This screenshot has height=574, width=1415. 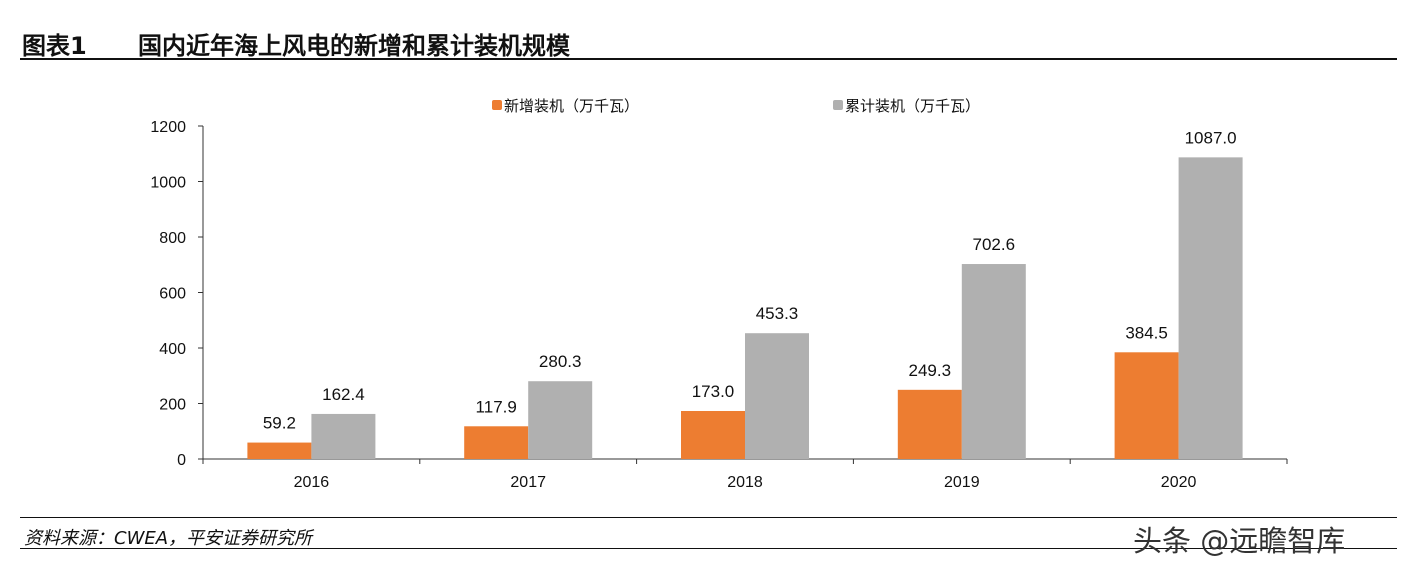 What do you see at coordinates (181, 460) in the screenshot?
I see `y-tick-label: 0` at bounding box center [181, 460].